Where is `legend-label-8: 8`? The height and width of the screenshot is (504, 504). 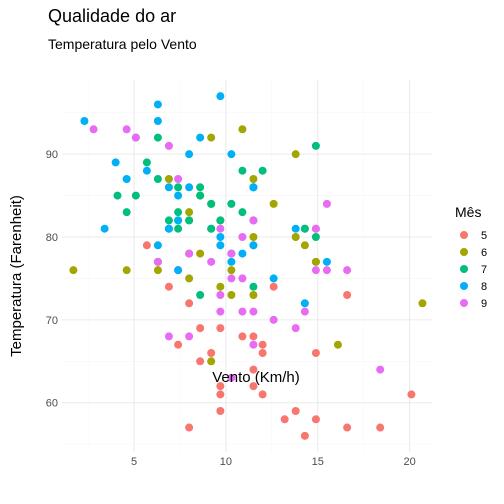 legend-label-8: 8 is located at coordinates (484, 287).